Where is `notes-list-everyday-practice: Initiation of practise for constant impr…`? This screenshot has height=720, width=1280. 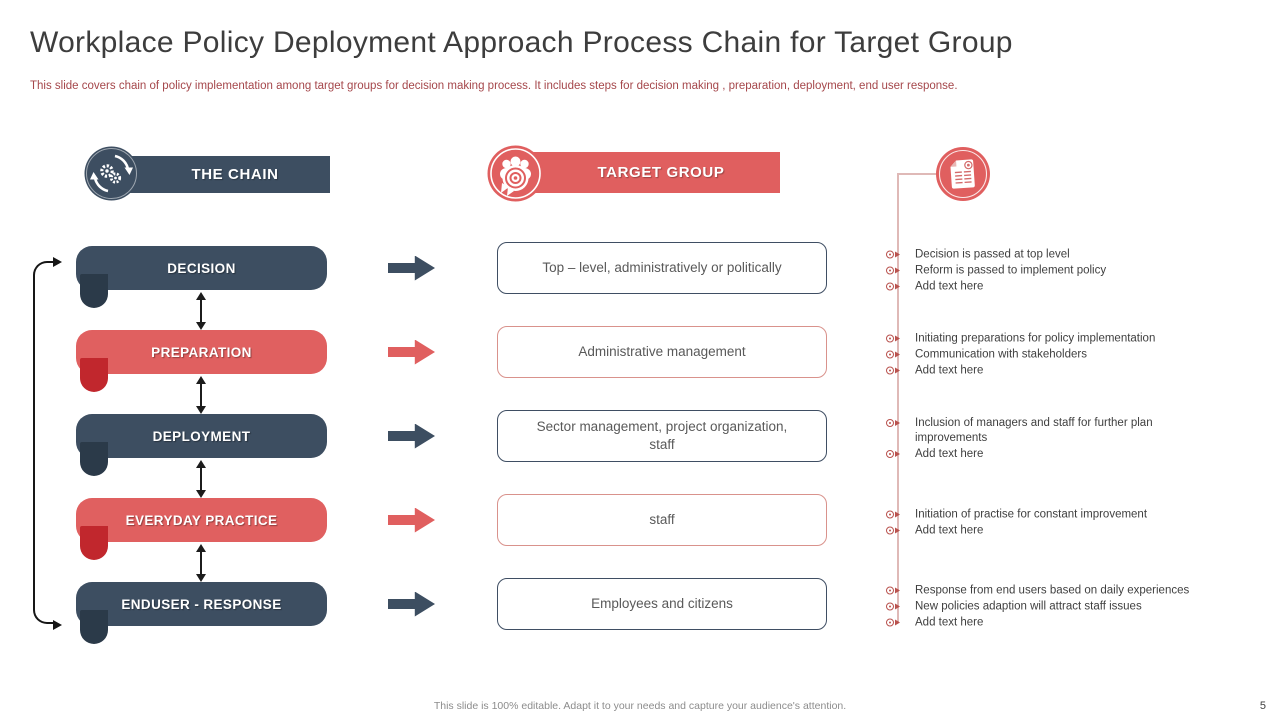 notes-list-everyday-practice: Initiation of practise for constant impr… is located at coordinates (1082, 523).